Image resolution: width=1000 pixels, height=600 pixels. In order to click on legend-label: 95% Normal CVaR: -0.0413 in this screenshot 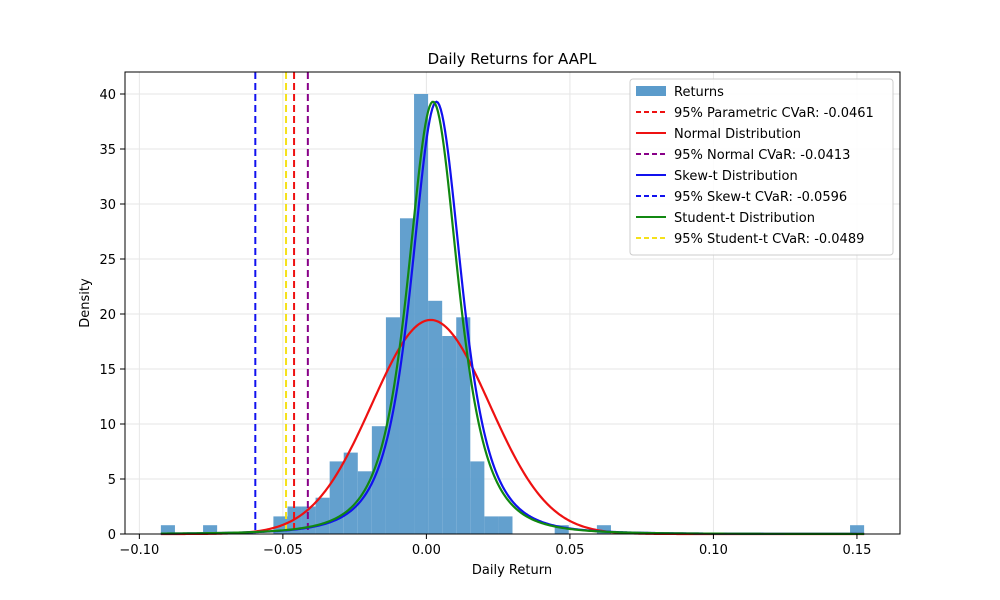, I will do `click(762, 155)`.